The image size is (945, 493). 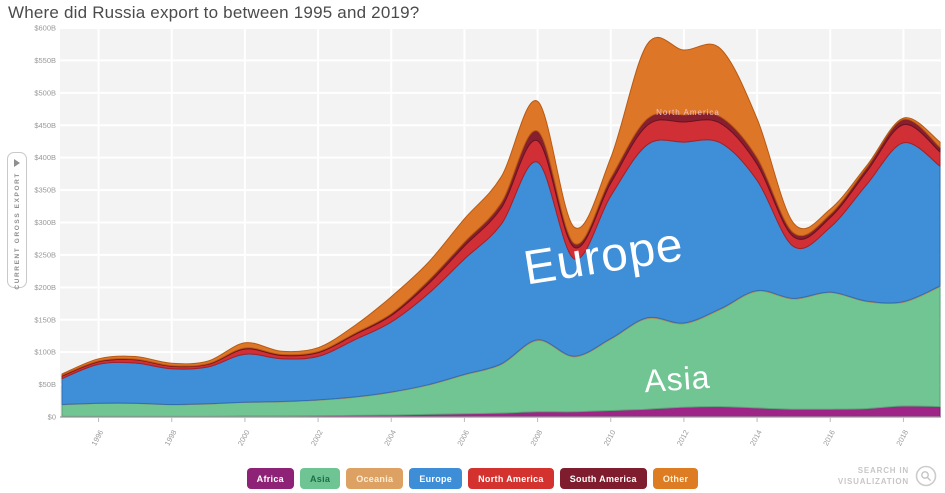 I want to click on x-axis-label: 2002, so click(x=317, y=437).